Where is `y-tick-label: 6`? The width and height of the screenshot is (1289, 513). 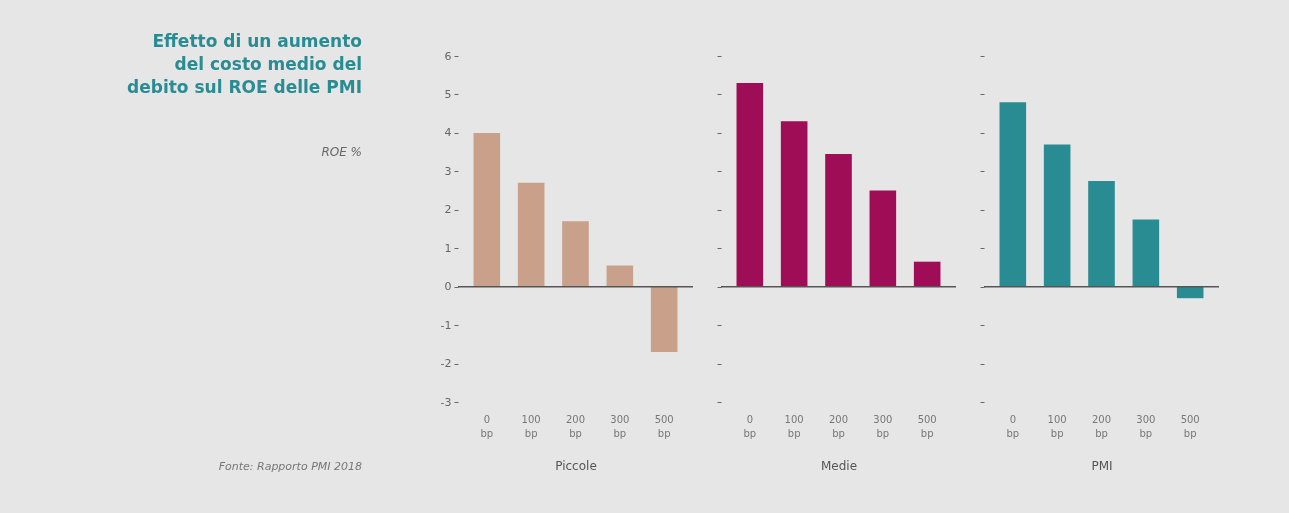 y-tick-label: 6 is located at coordinates (448, 56).